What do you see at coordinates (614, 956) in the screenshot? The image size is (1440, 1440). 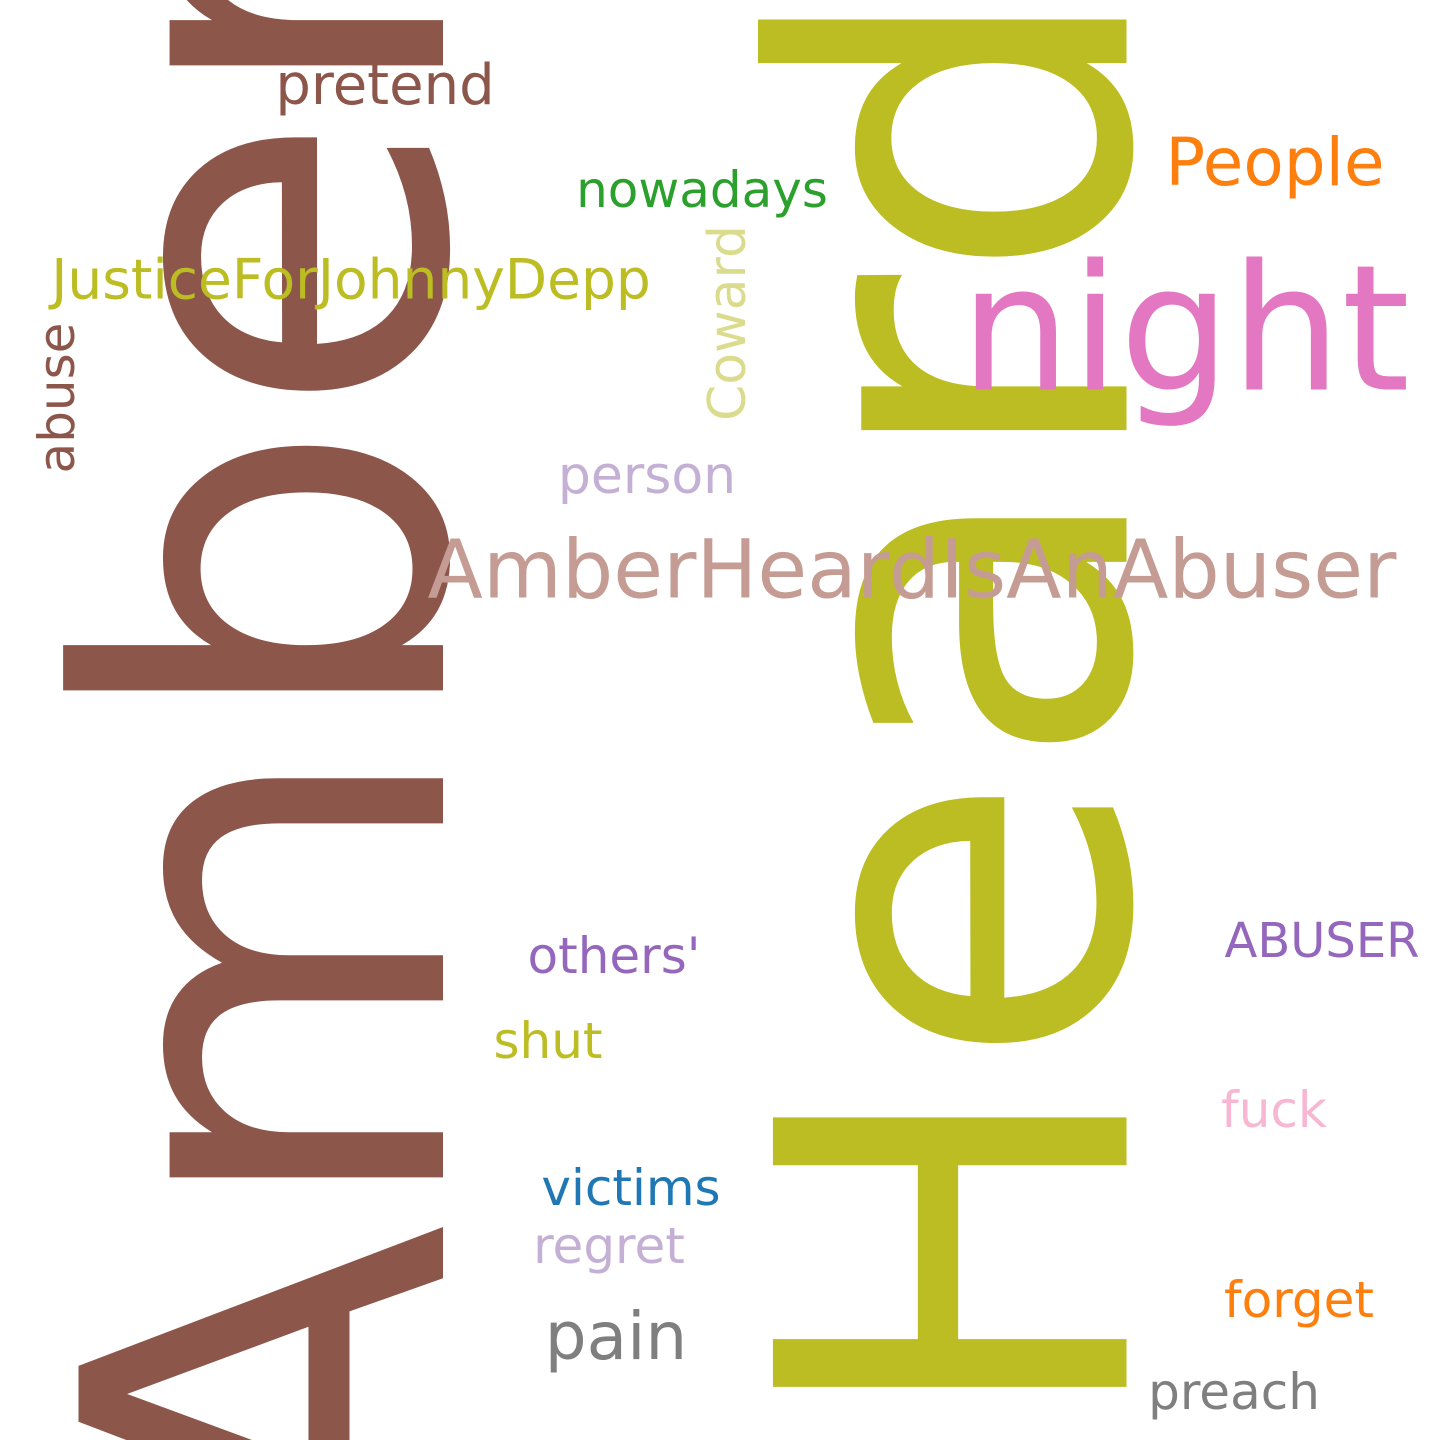 I see `word-others: others'` at bounding box center [614, 956].